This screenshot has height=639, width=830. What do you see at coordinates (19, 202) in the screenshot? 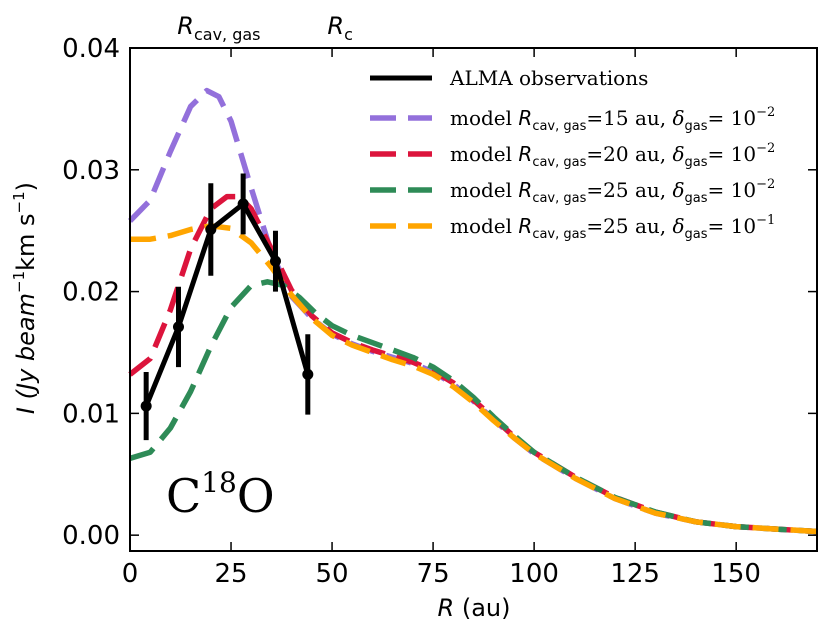
I see `y-axis-title-sup2: −1` at bounding box center [19, 202].